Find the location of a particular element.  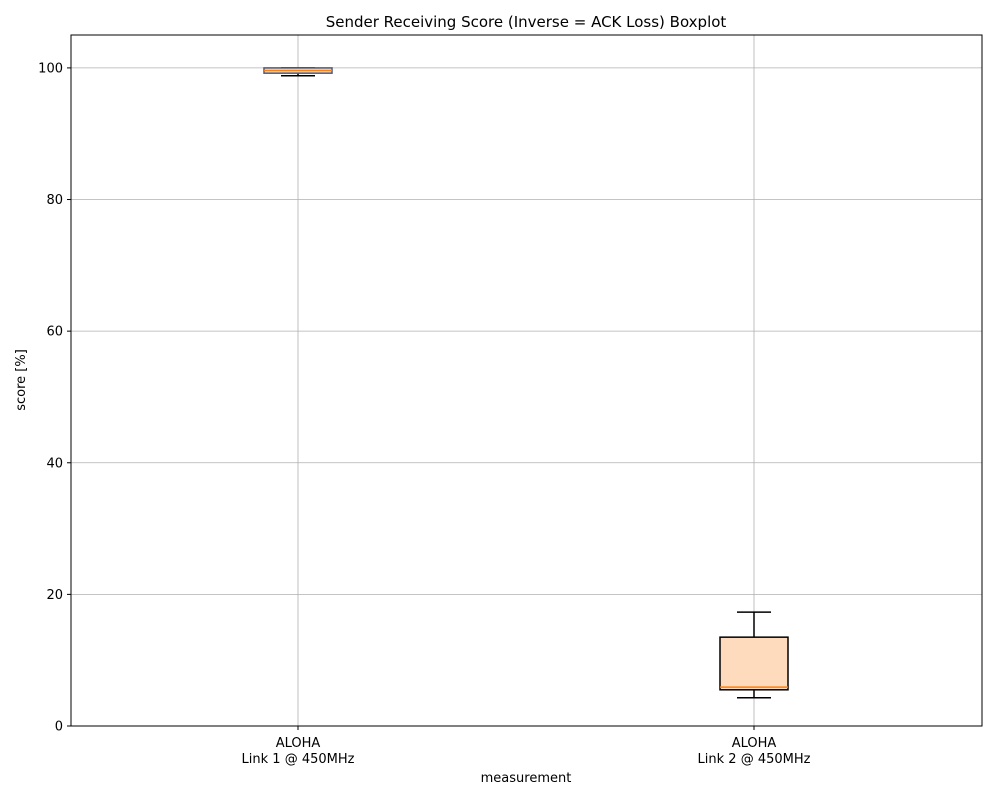

x-tick-label: Link 2 @ 450MHz is located at coordinates (754, 759).